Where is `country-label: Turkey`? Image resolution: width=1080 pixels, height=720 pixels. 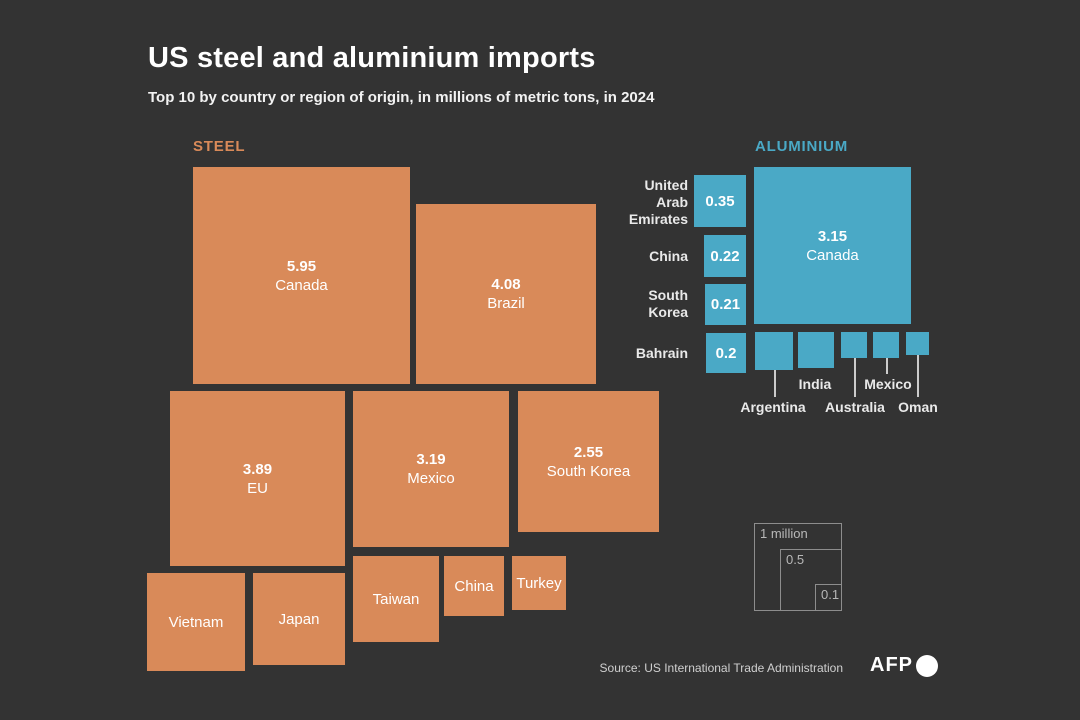 country-label: Turkey is located at coordinates (539, 583).